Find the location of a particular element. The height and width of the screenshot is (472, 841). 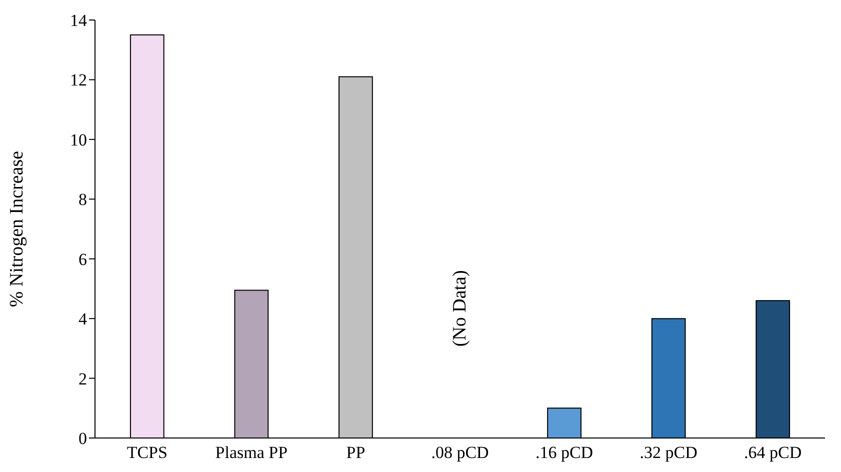

y-tick-label: 6 is located at coordinates (82, 259).